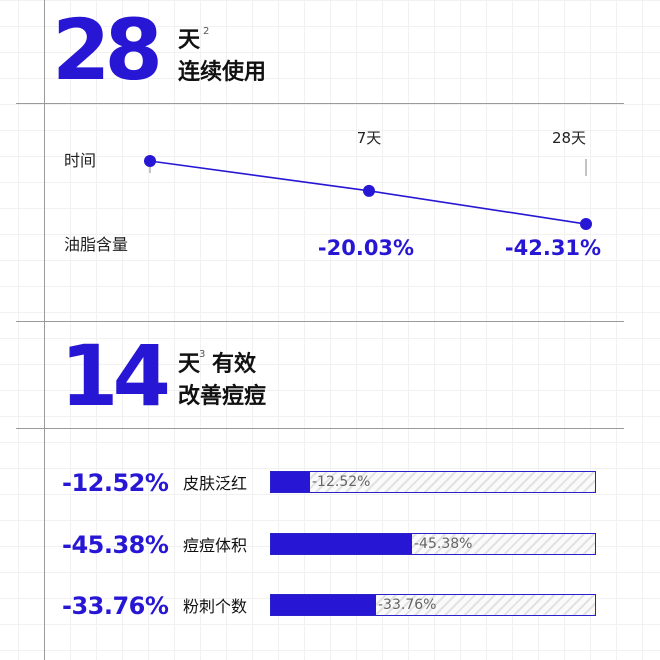 This screenshot has width=660, height=660. What do you see at coordinates (222, 72) in the screenshot?
I see `section1-subtitle: 连续使用` at bounding box center [222, 72].